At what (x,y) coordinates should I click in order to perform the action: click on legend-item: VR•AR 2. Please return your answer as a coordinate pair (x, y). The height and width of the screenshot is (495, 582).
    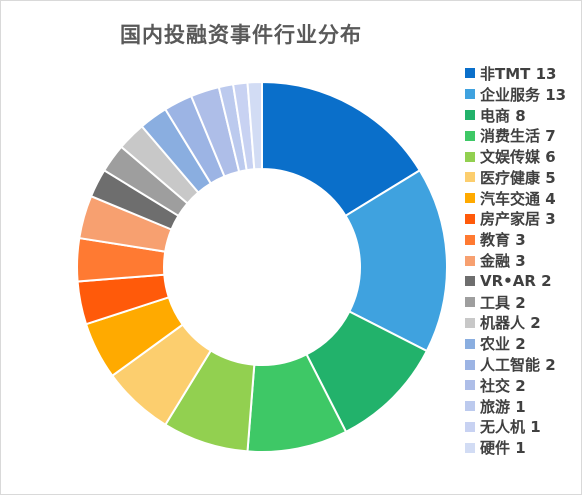
    Looking at the image, I should click on (515, 281).